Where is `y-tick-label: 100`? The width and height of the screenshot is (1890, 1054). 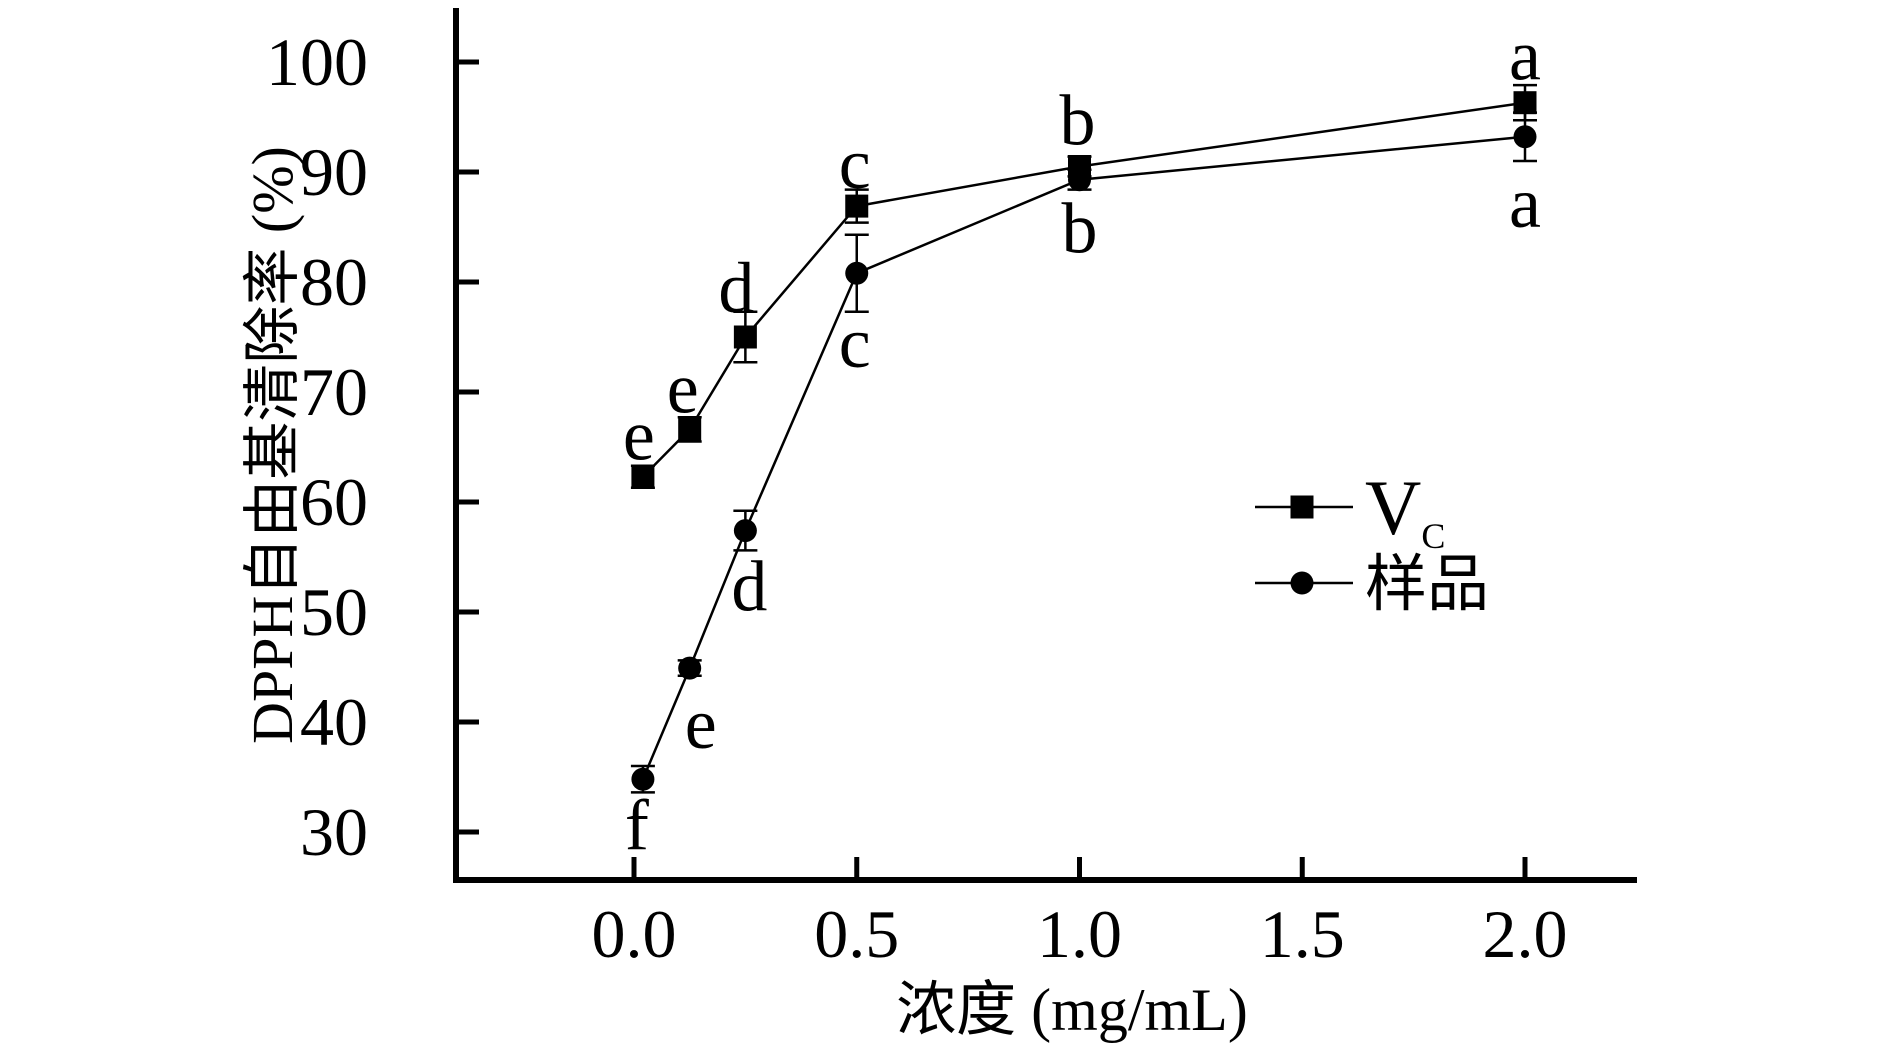
y-tick-label: 100 is located at coordinates (317, 62).